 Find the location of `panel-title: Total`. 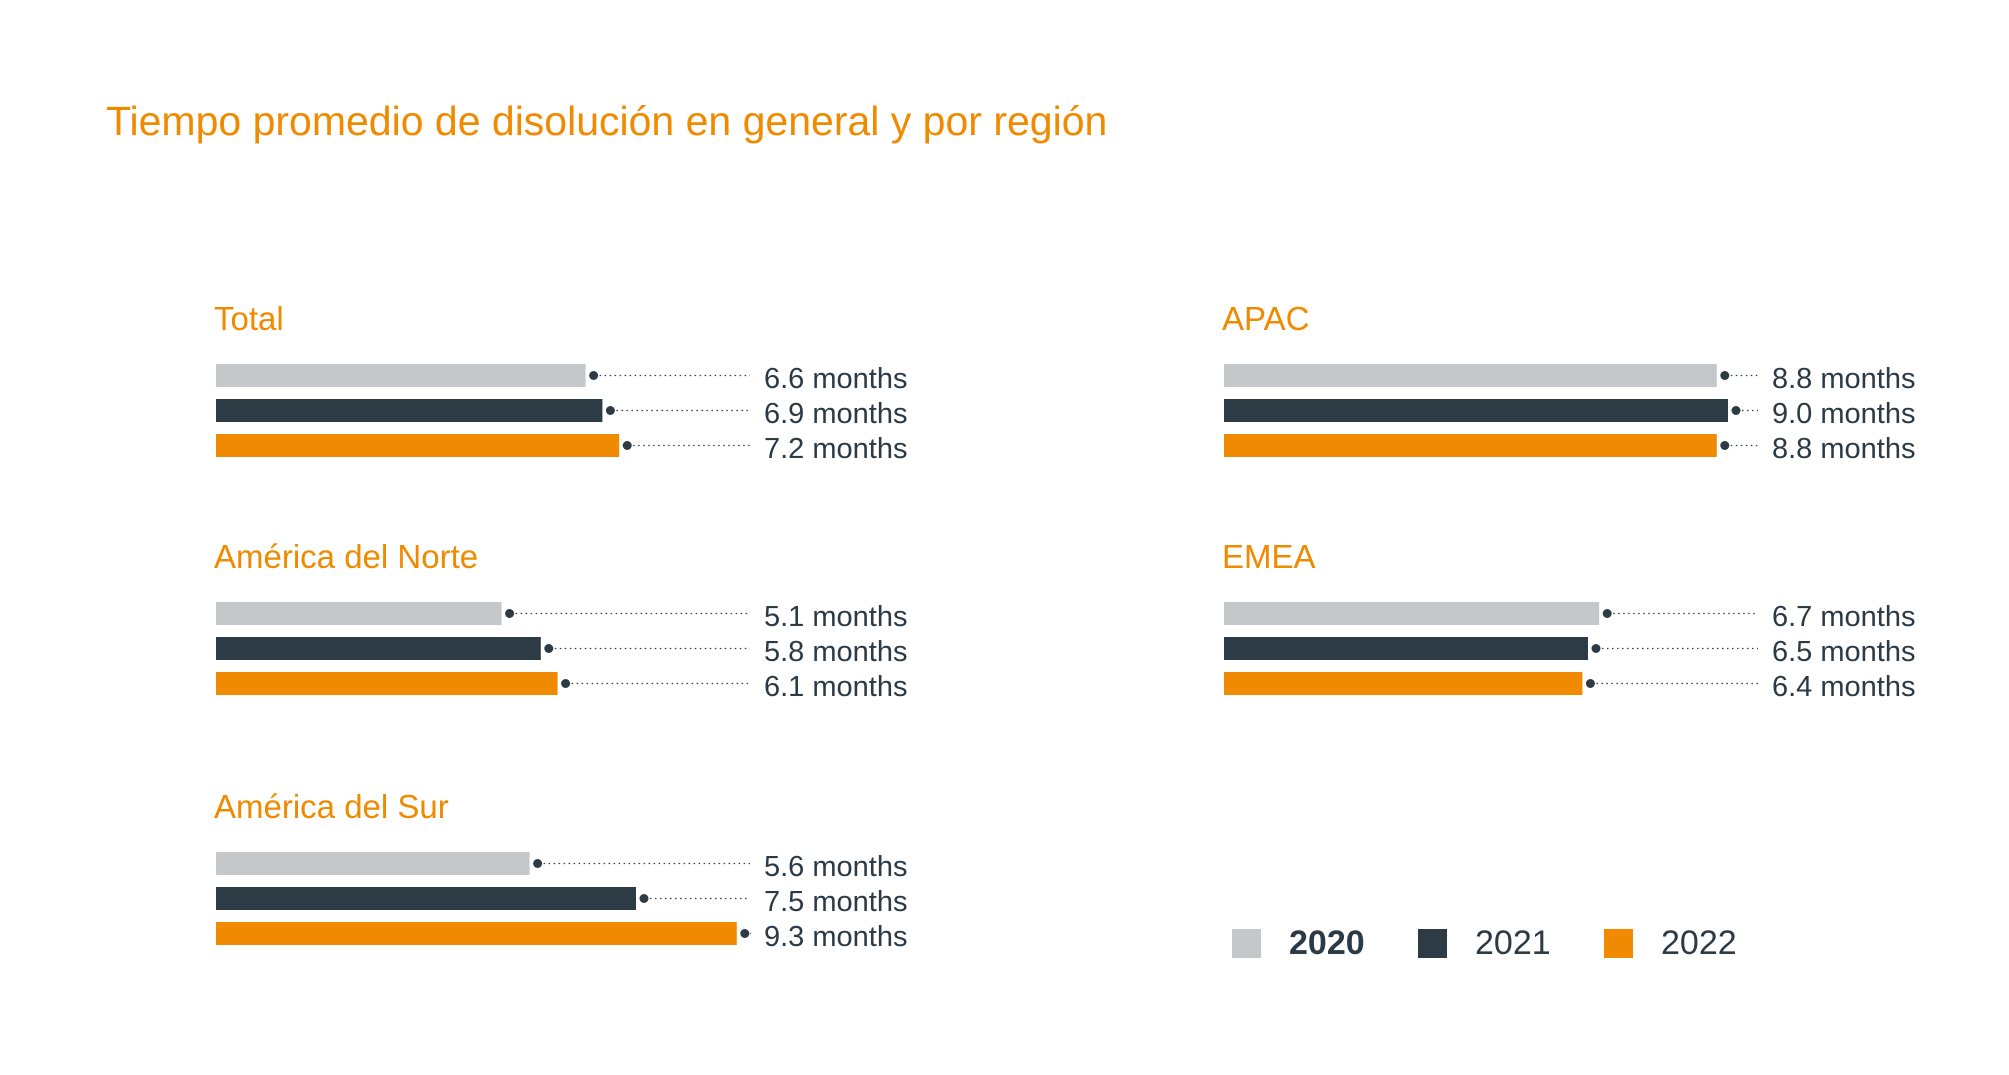

panel-title: Total is located at coordinates (249, 318).